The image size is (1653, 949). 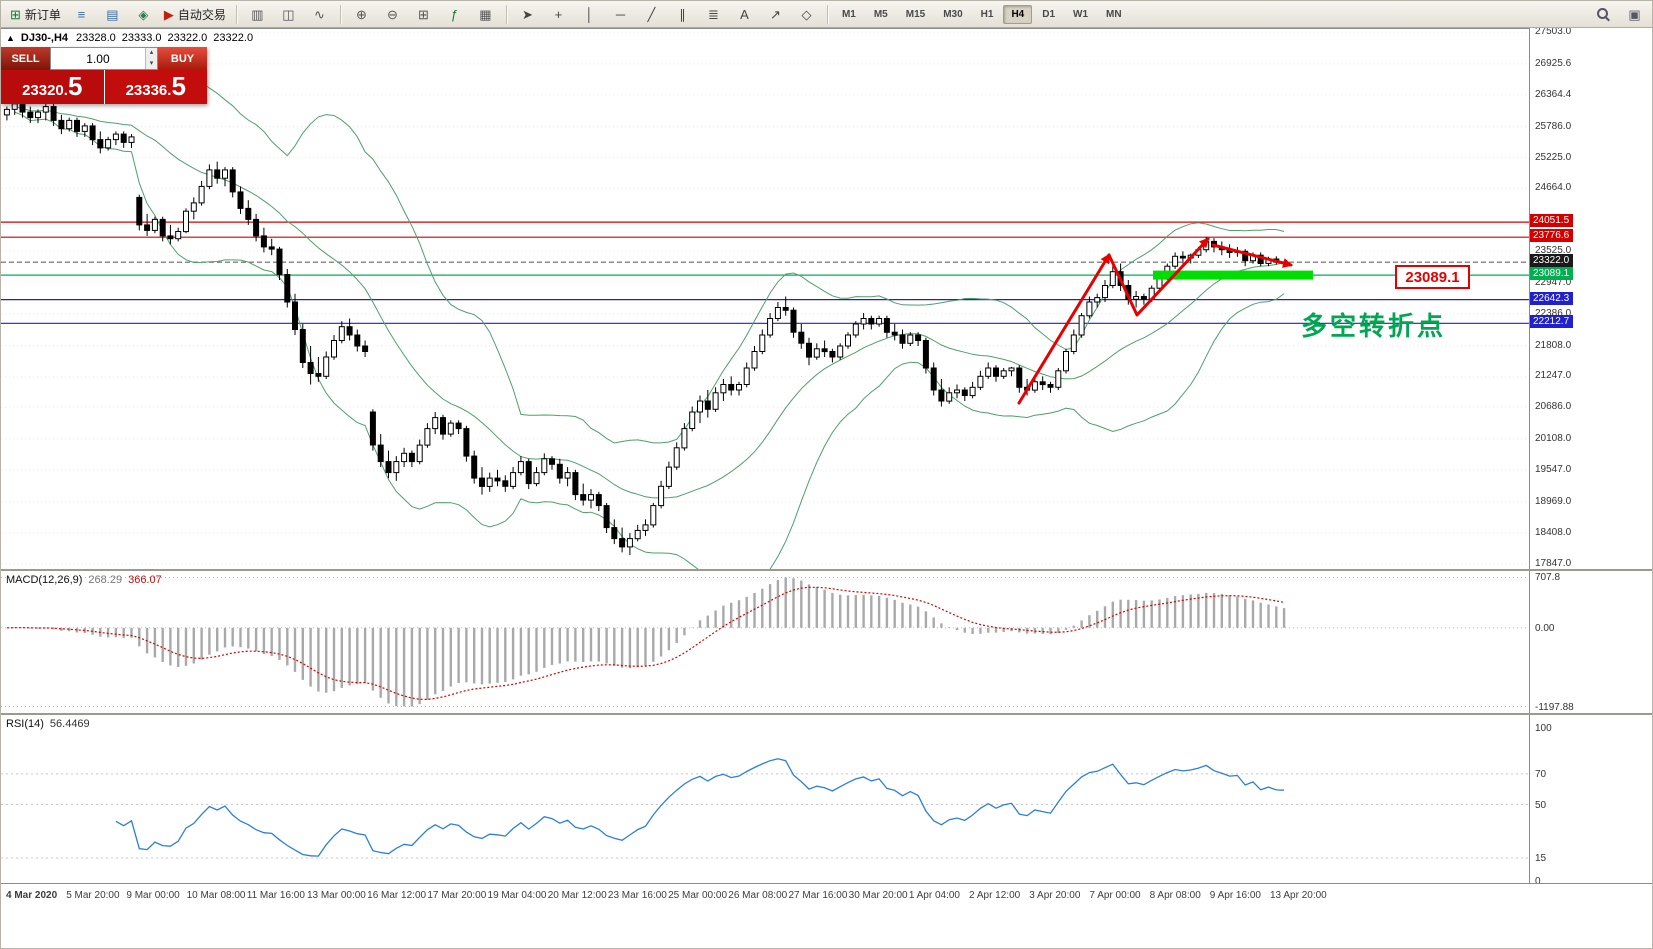 I want to click on price-axis-label: 22947.0, so click(x=1553, y=282).